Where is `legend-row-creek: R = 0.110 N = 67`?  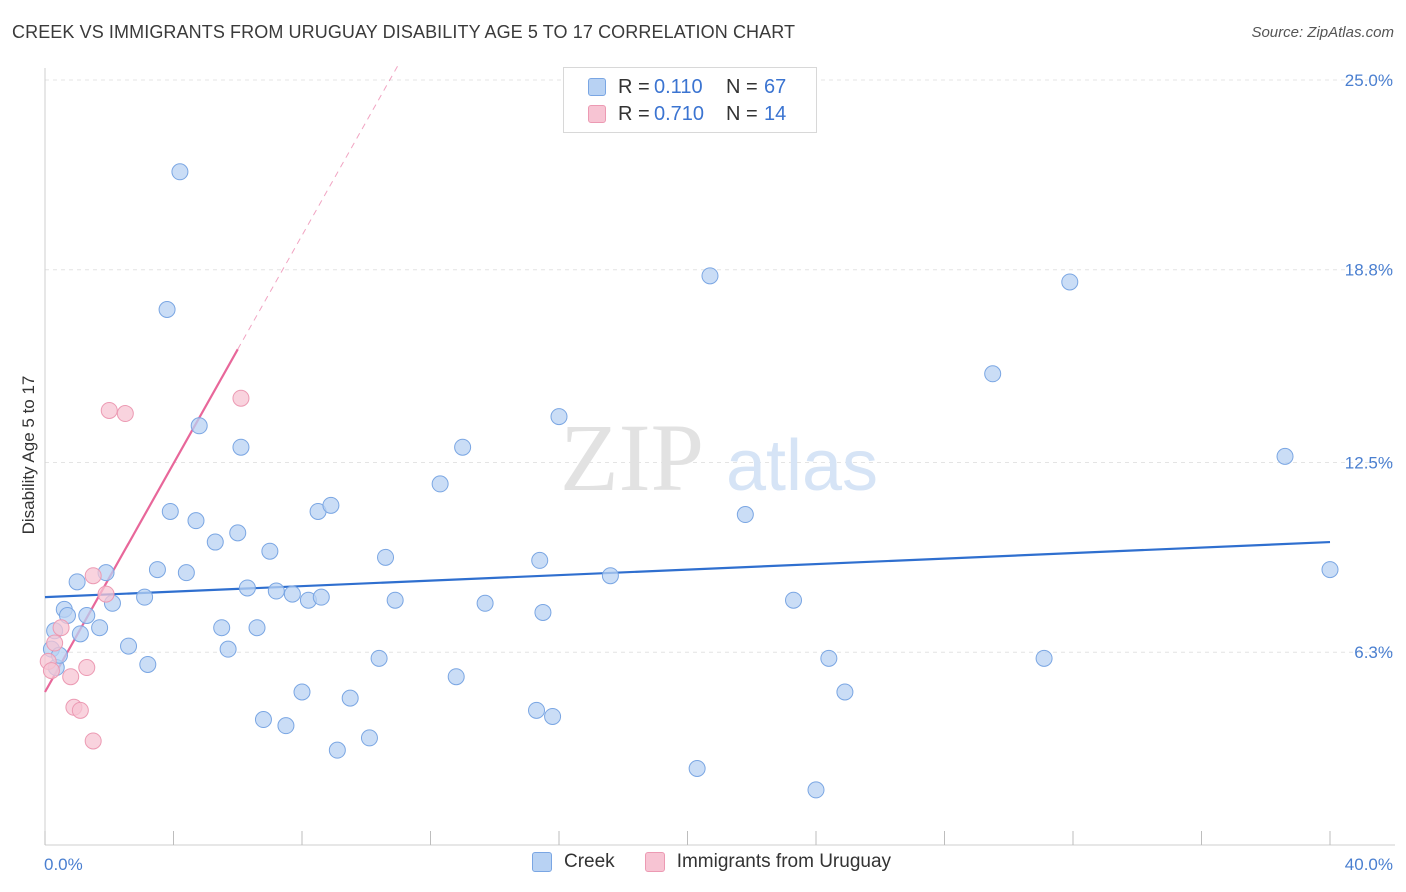
legend-row-creek: R = 0.110 N = 67 is located at coordinates (687, 87).